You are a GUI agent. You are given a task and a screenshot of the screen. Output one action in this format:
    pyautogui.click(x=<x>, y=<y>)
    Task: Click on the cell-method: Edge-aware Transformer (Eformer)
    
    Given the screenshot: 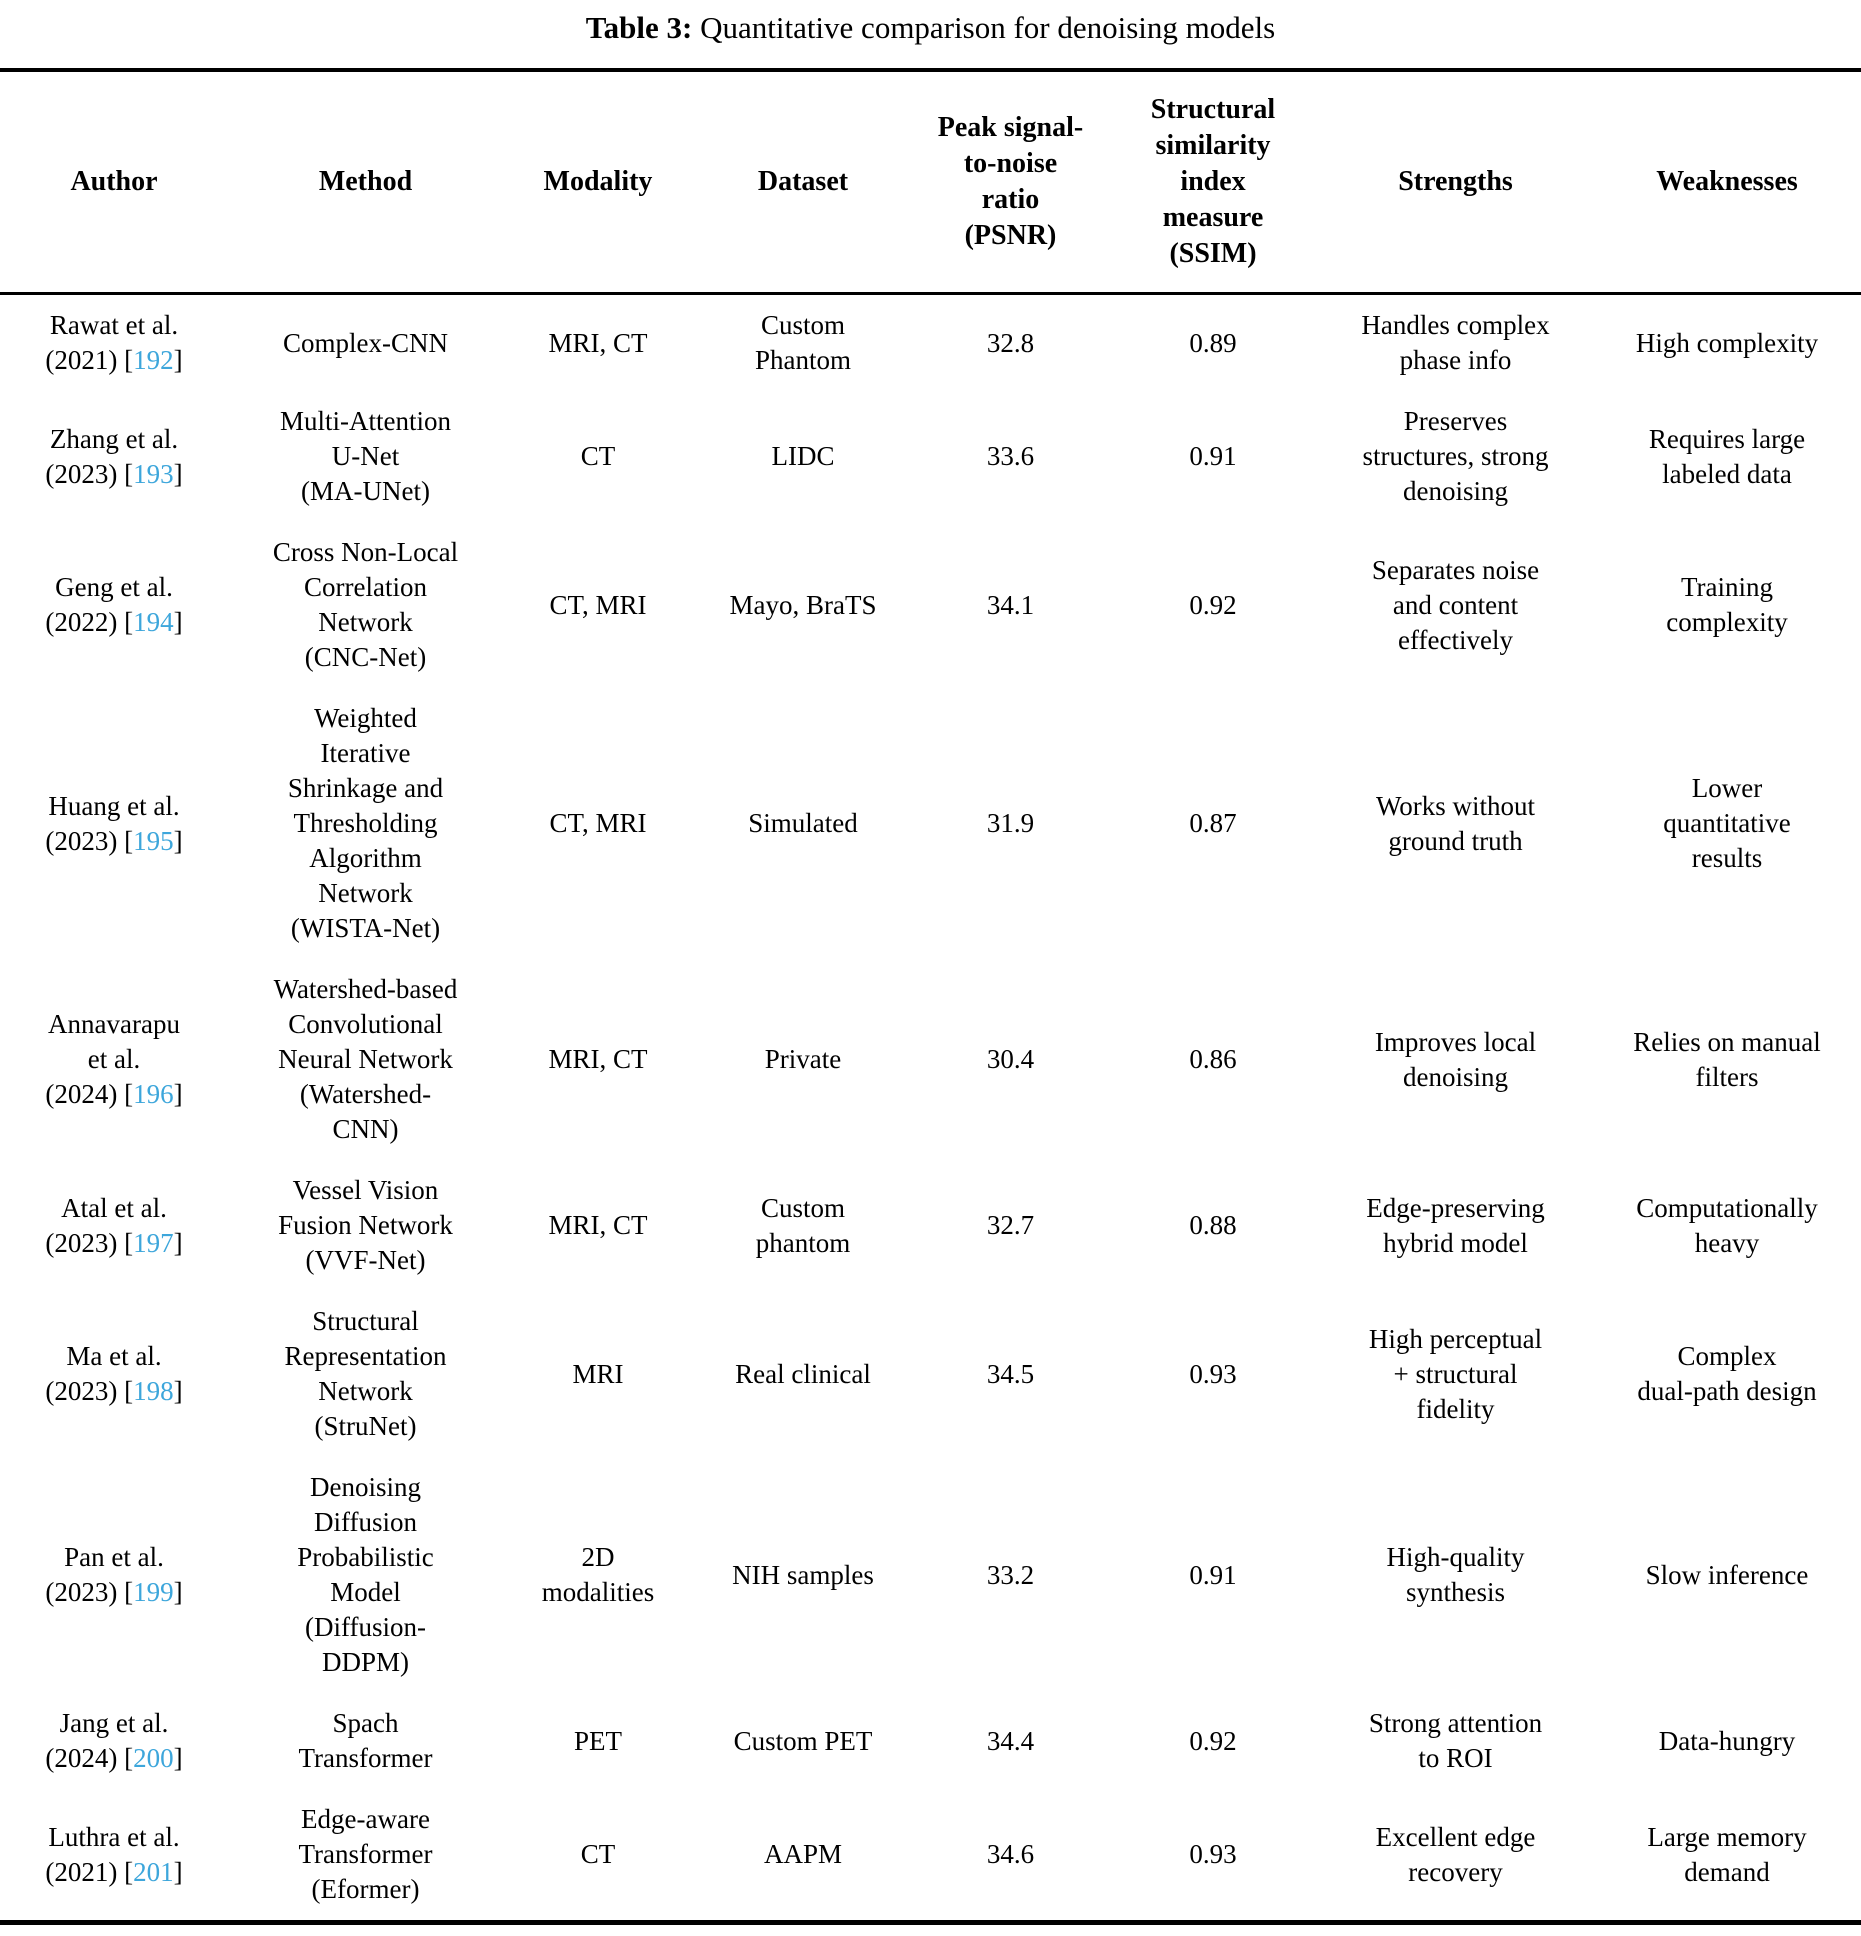 What is the action you would take?
    pyautogui.click(x=365, y=1854)
    